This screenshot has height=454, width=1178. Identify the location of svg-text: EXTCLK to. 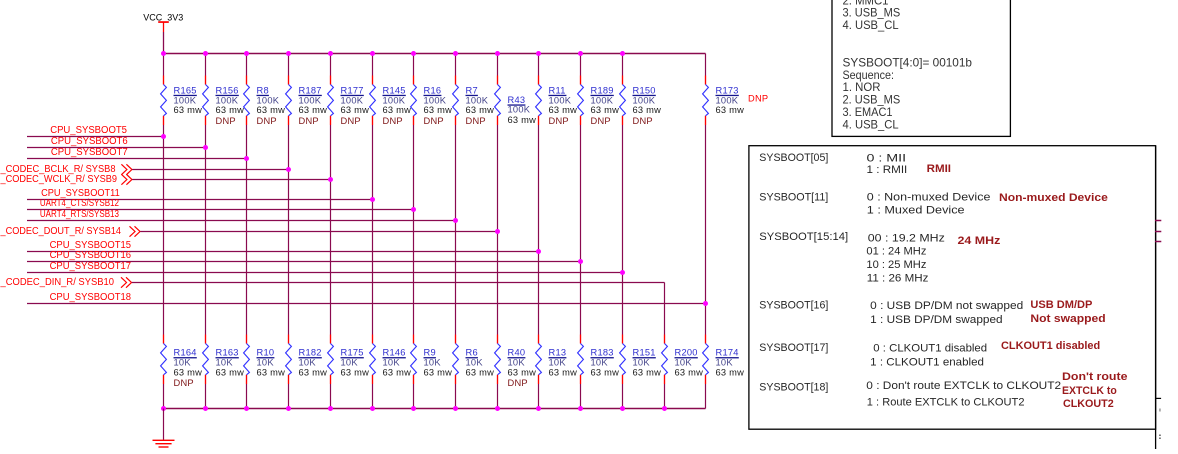
(1089, 391).